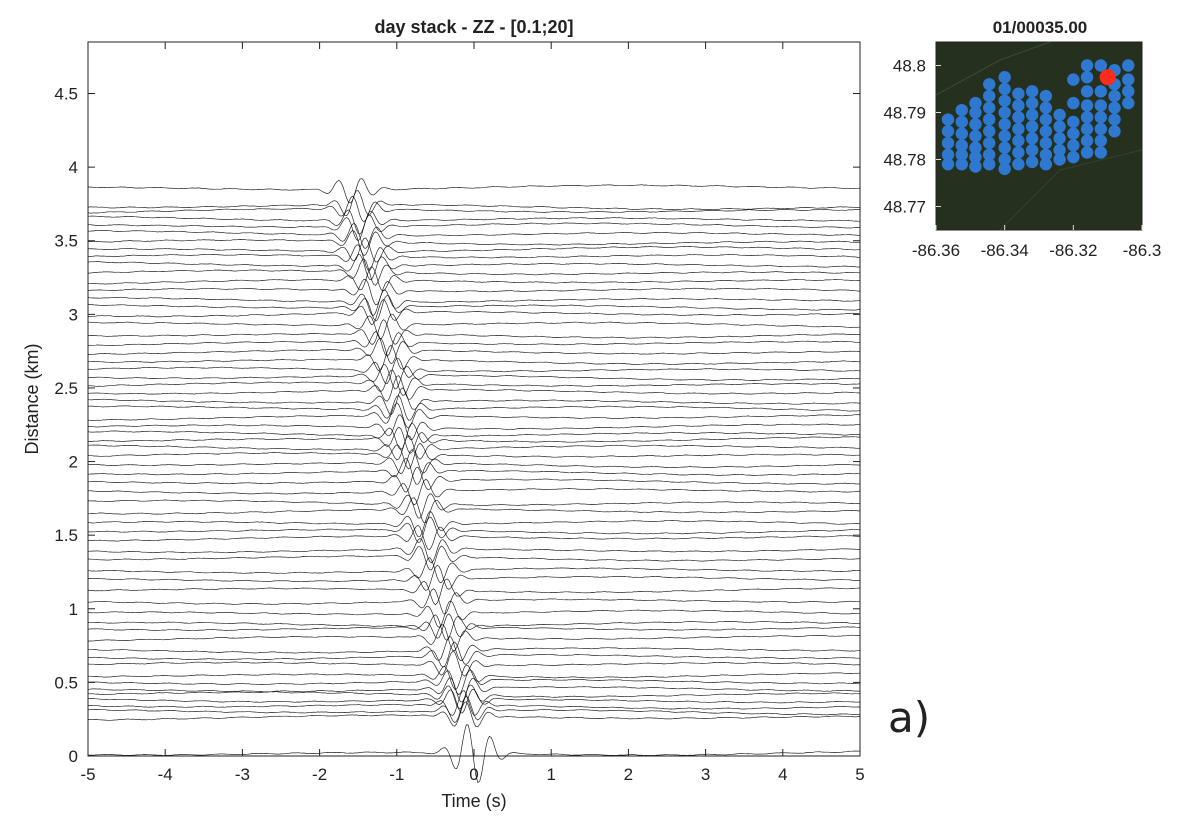  Describe the element at coordinates (550, 774) in the screenshot. I see `x-tick-label: 1` at that location.